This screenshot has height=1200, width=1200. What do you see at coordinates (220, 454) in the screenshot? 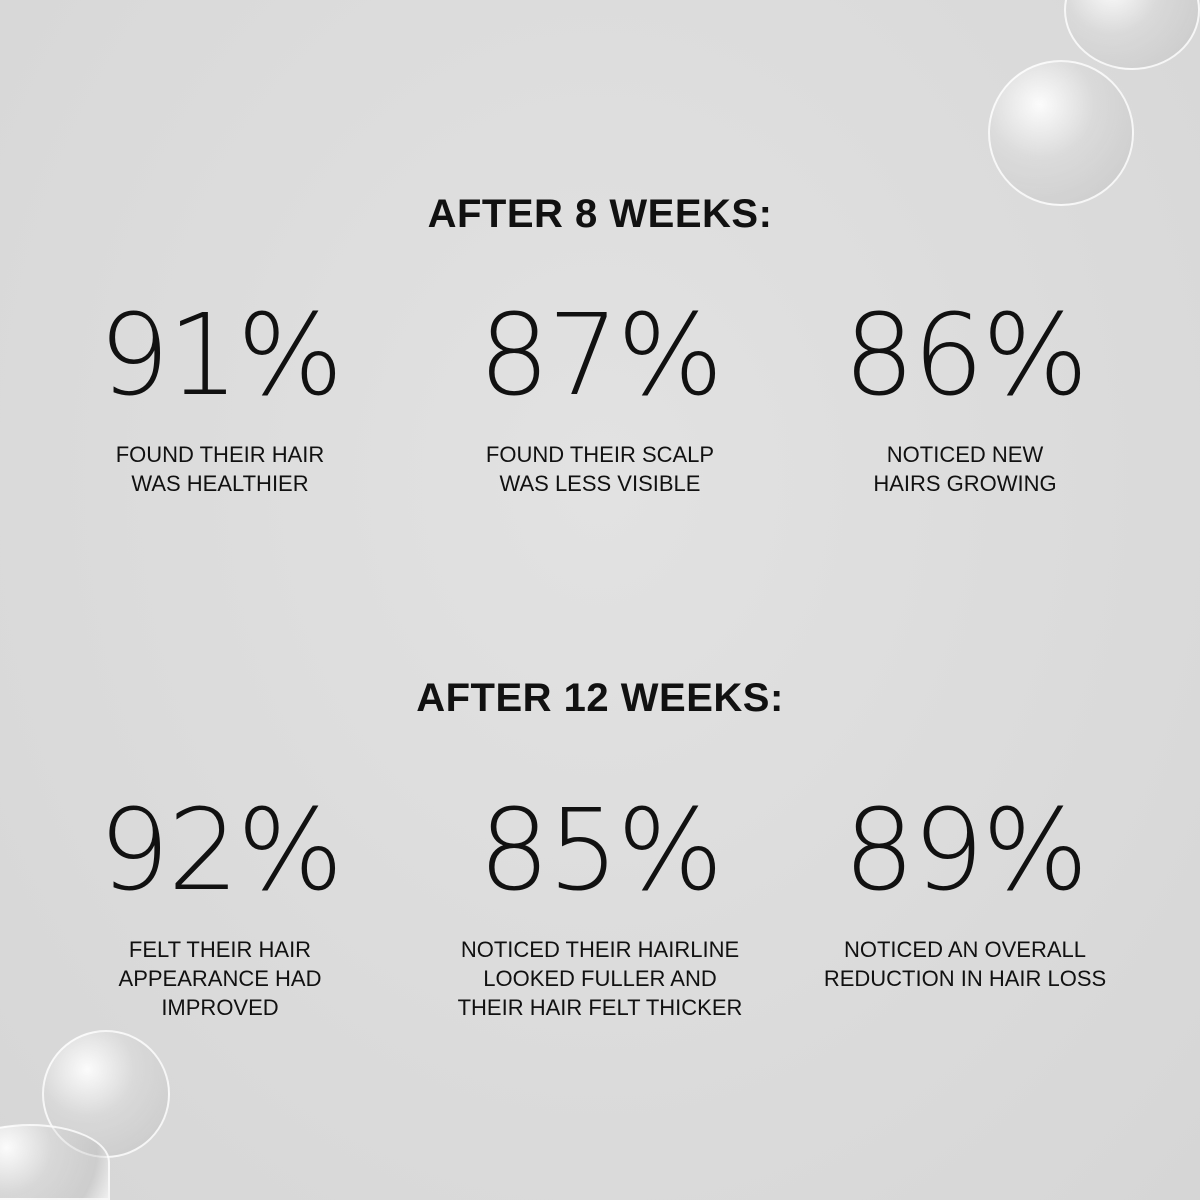
I see `caption-line: FOUND THEIR HAIR` at bounding box center [220, 454].